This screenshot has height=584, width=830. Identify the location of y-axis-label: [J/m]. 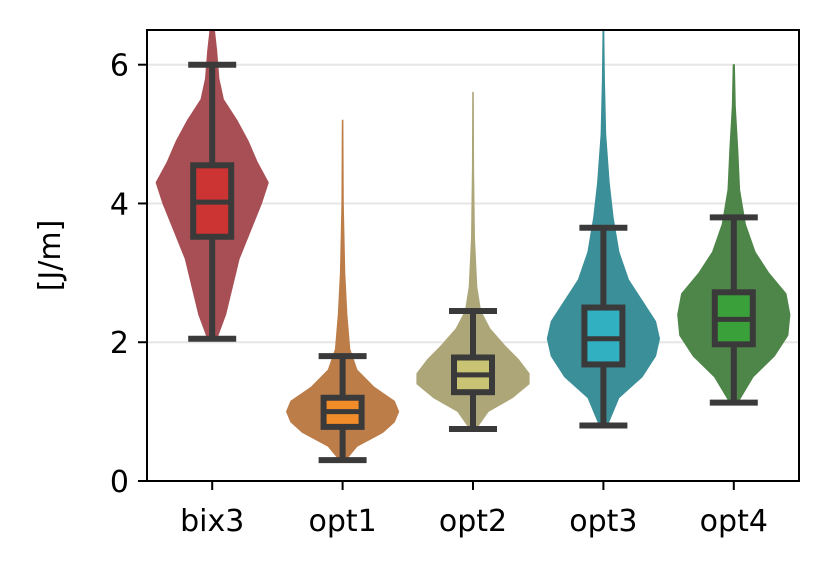
(50, 256).